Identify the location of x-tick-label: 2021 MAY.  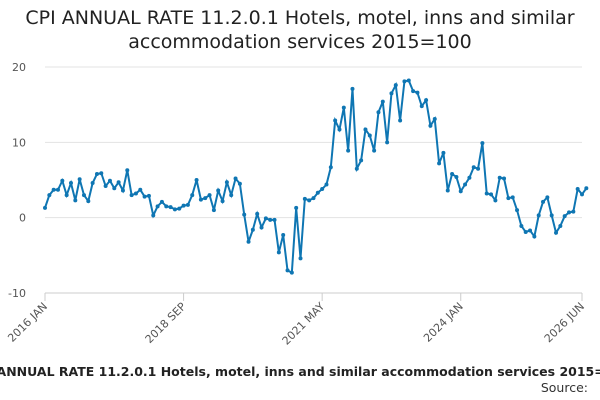
(304, 324).